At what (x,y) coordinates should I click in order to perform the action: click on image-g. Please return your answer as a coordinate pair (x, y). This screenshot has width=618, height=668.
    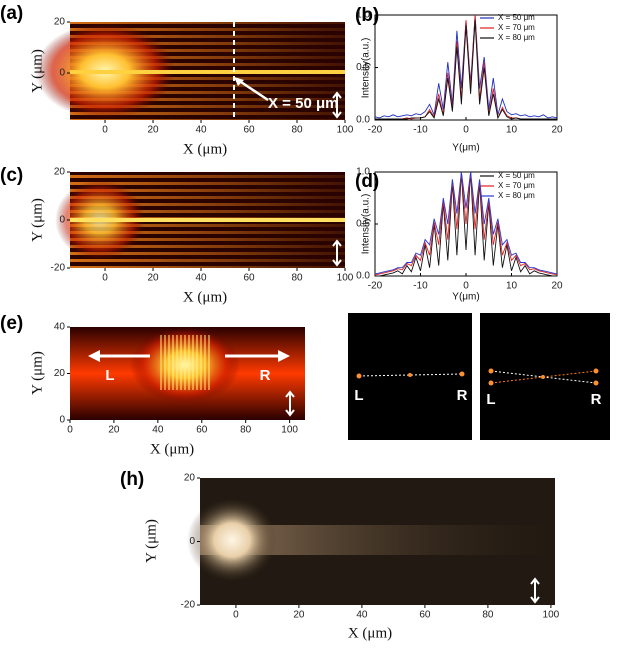
    Looking at the image, I should click on (545, 376).